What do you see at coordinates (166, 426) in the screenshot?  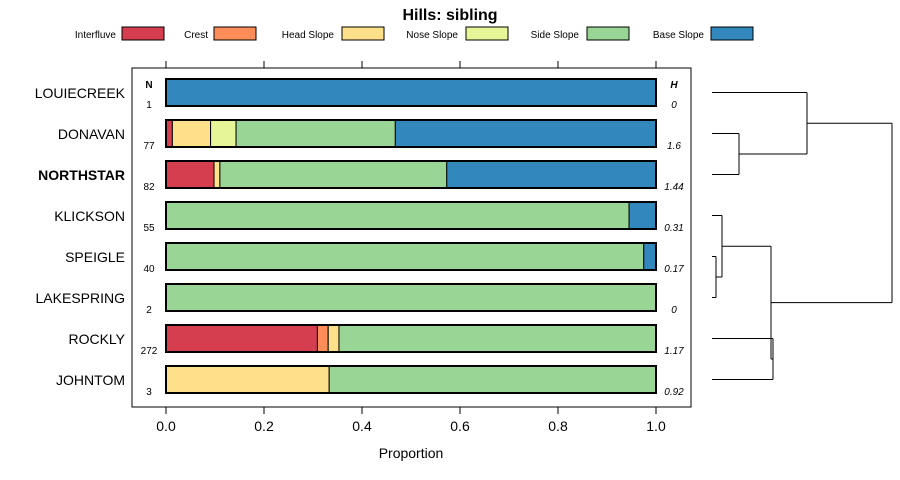 I see `x-tick-label: 0.0` at bounding box center [166, 426].